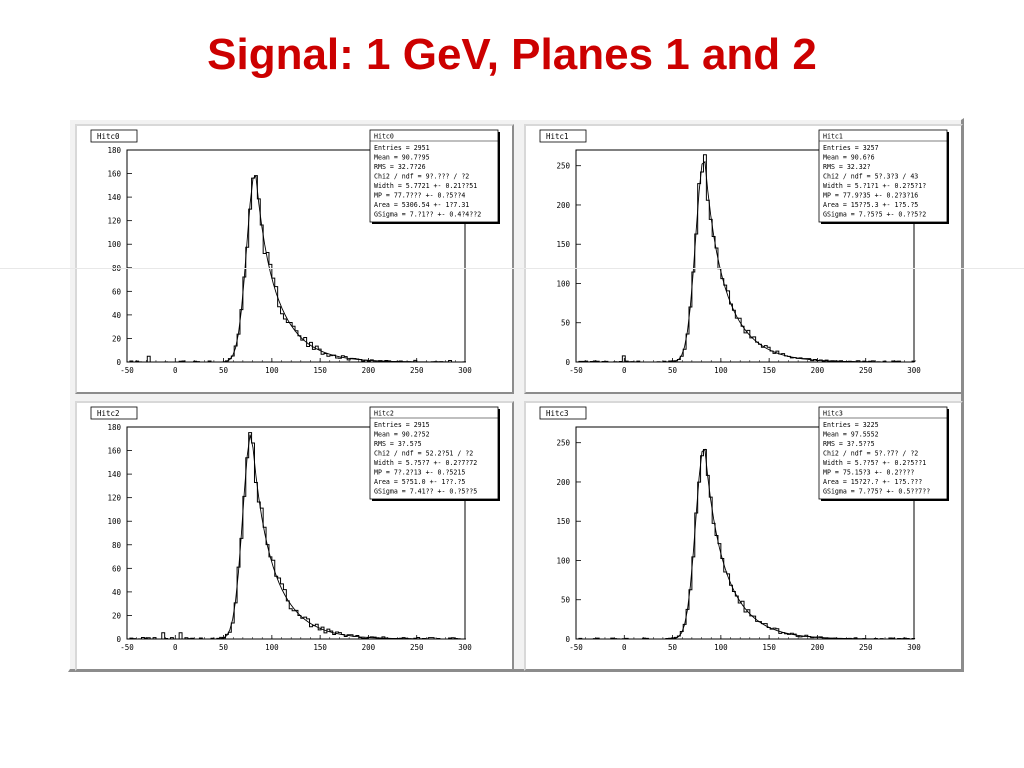 This screenshot has height=768, width=1024. What do you see at coordinates (421, 177) in the screenshot?
I see `stats-line: Chi2 / ndf = 9?.??? / ?2` at bounding box center [421, 177].